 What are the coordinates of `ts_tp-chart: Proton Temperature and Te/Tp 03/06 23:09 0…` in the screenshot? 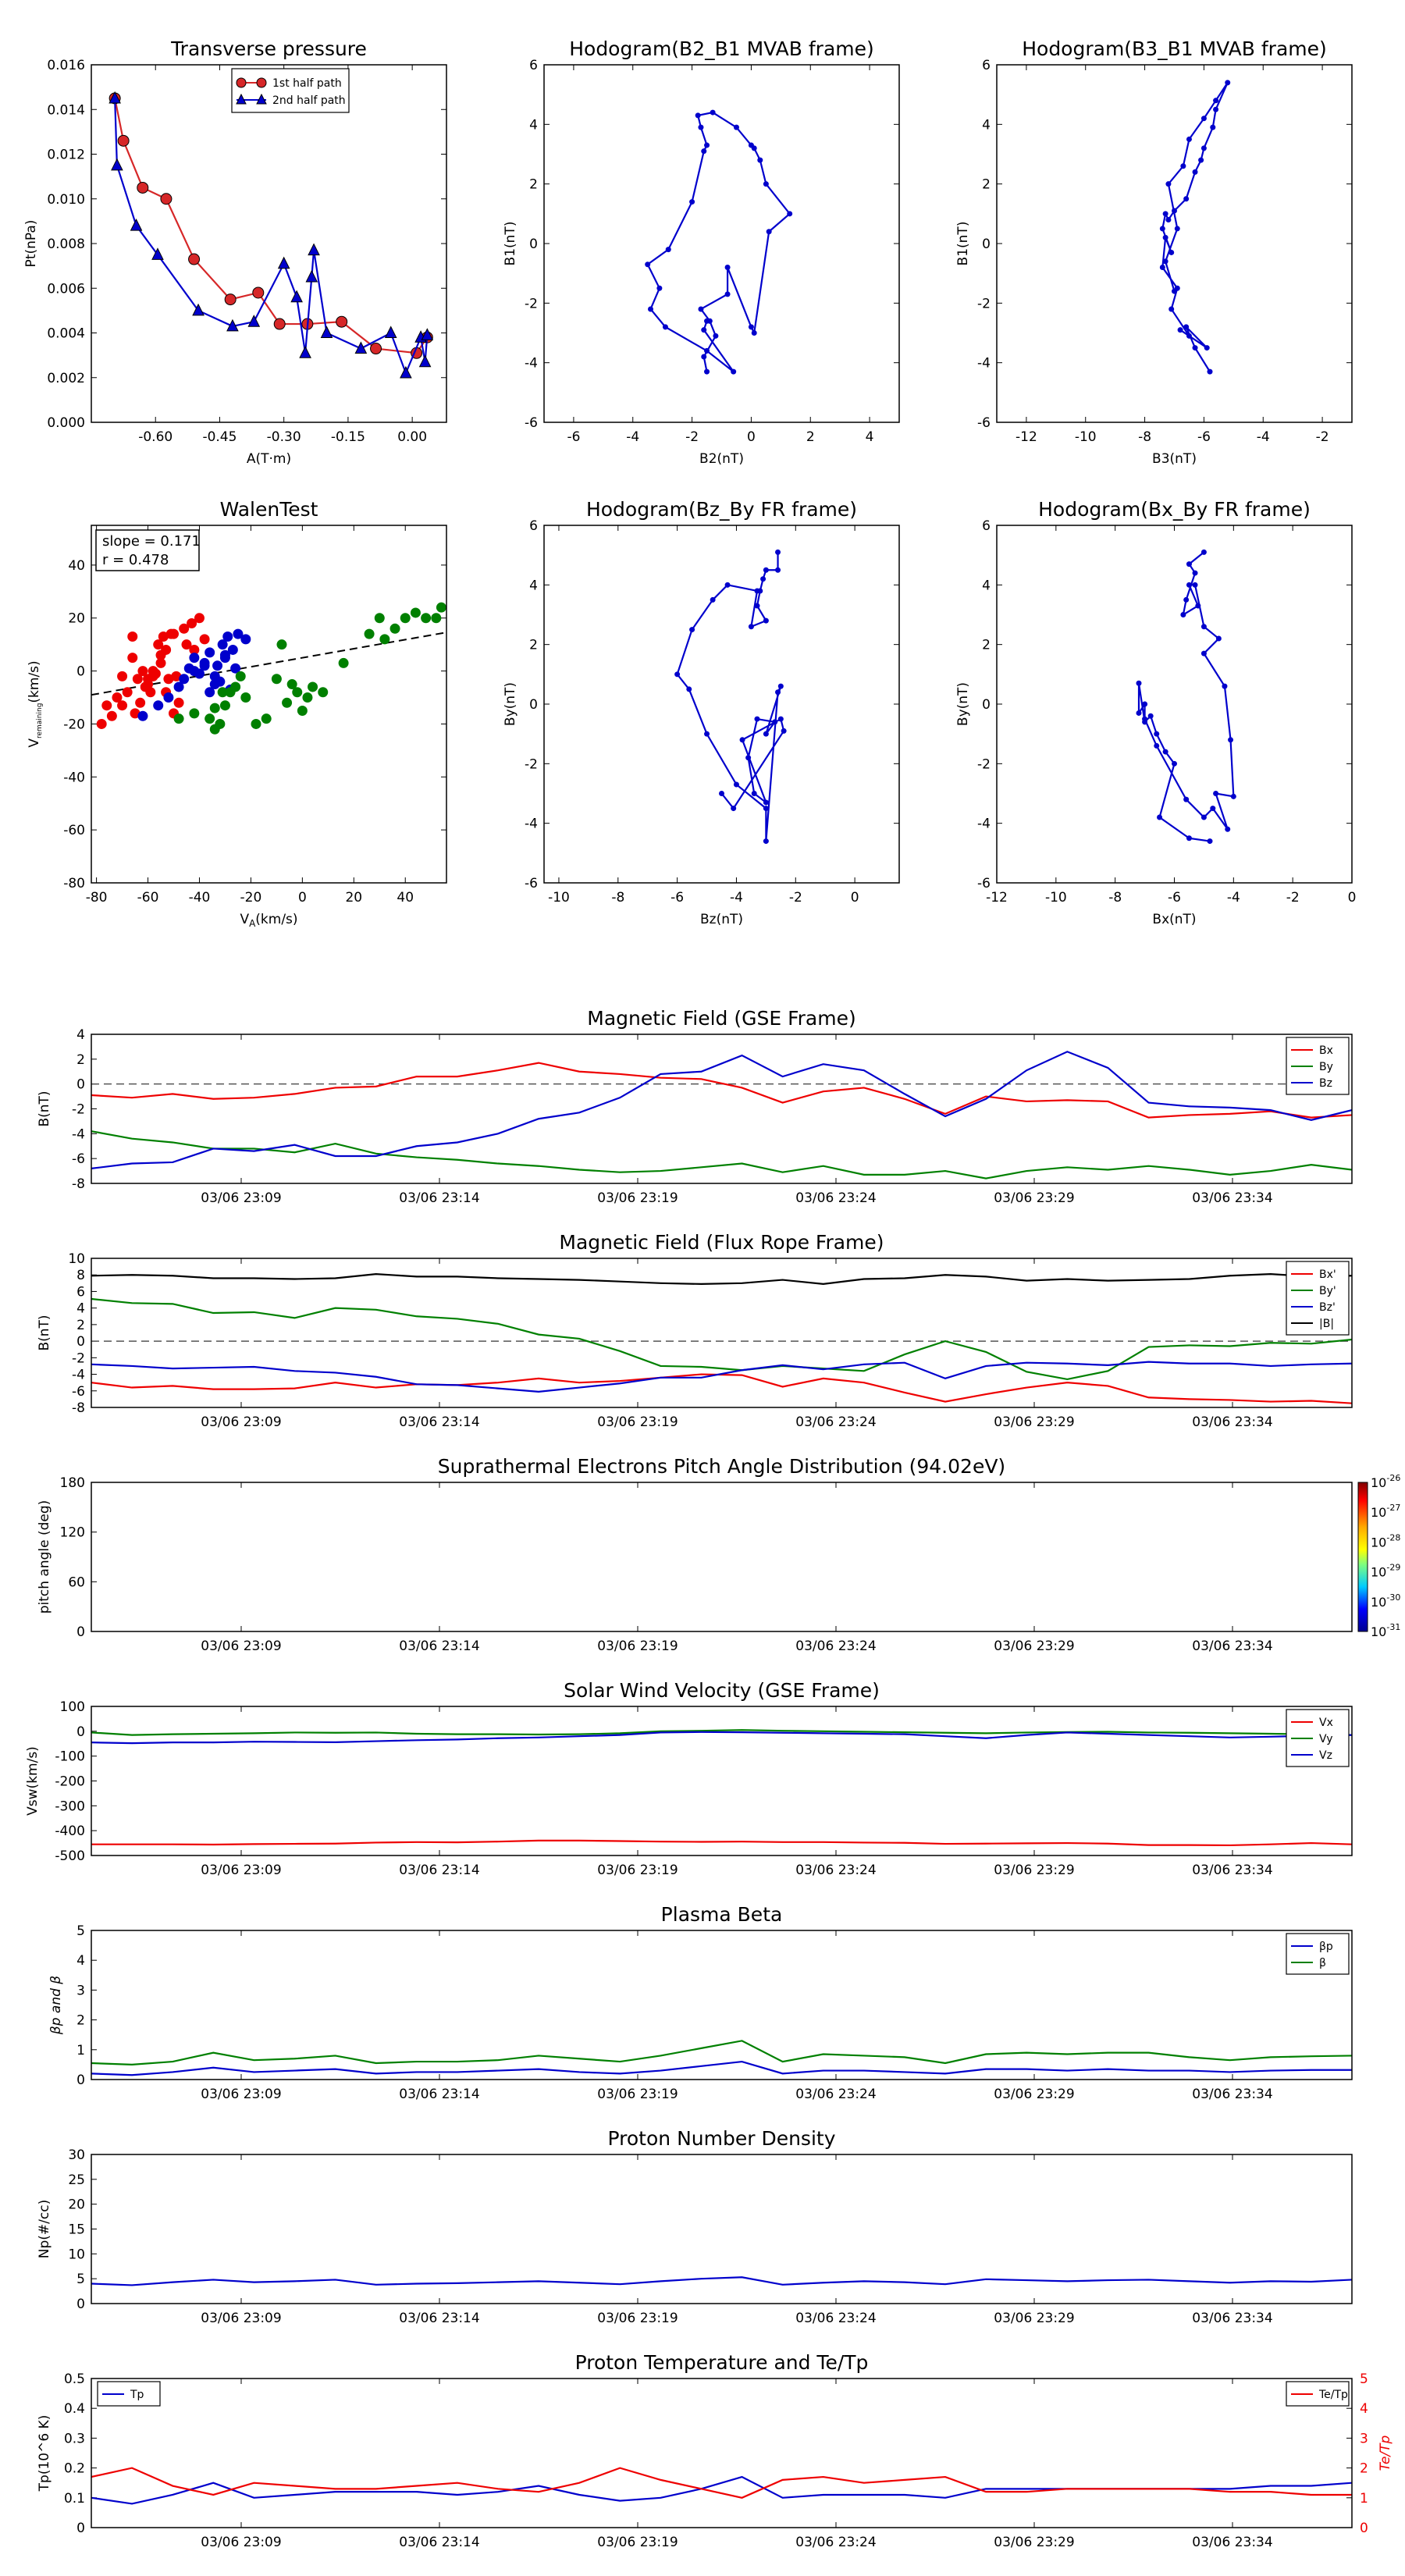 It's located at (715, 2450).